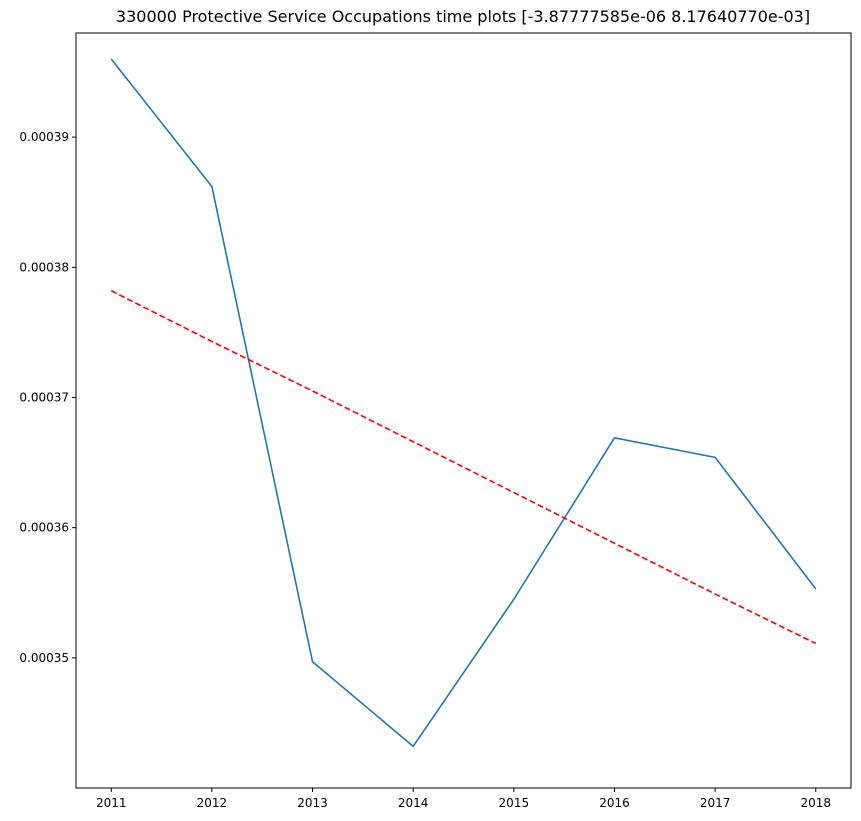  I want to click on x-tick-label: 2011, so click(111, 803).